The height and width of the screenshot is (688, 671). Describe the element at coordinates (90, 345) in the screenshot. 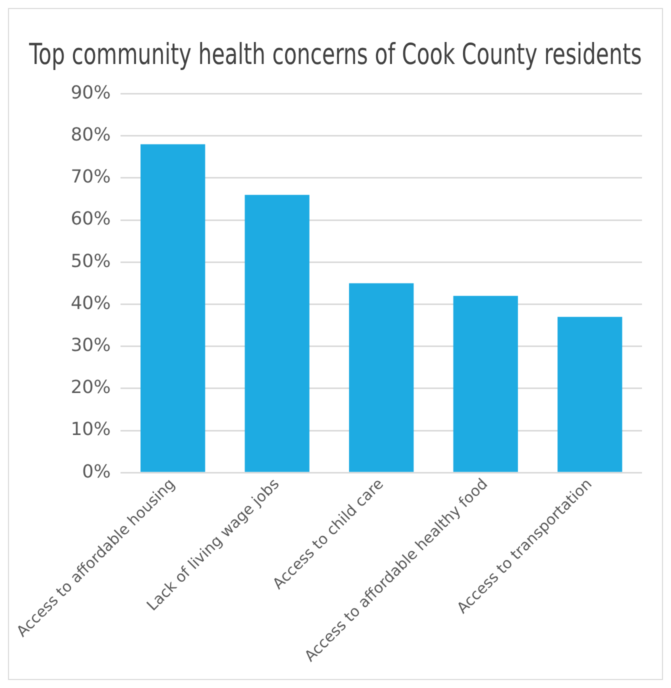

I see `y-tick-label: 30%` at that location.